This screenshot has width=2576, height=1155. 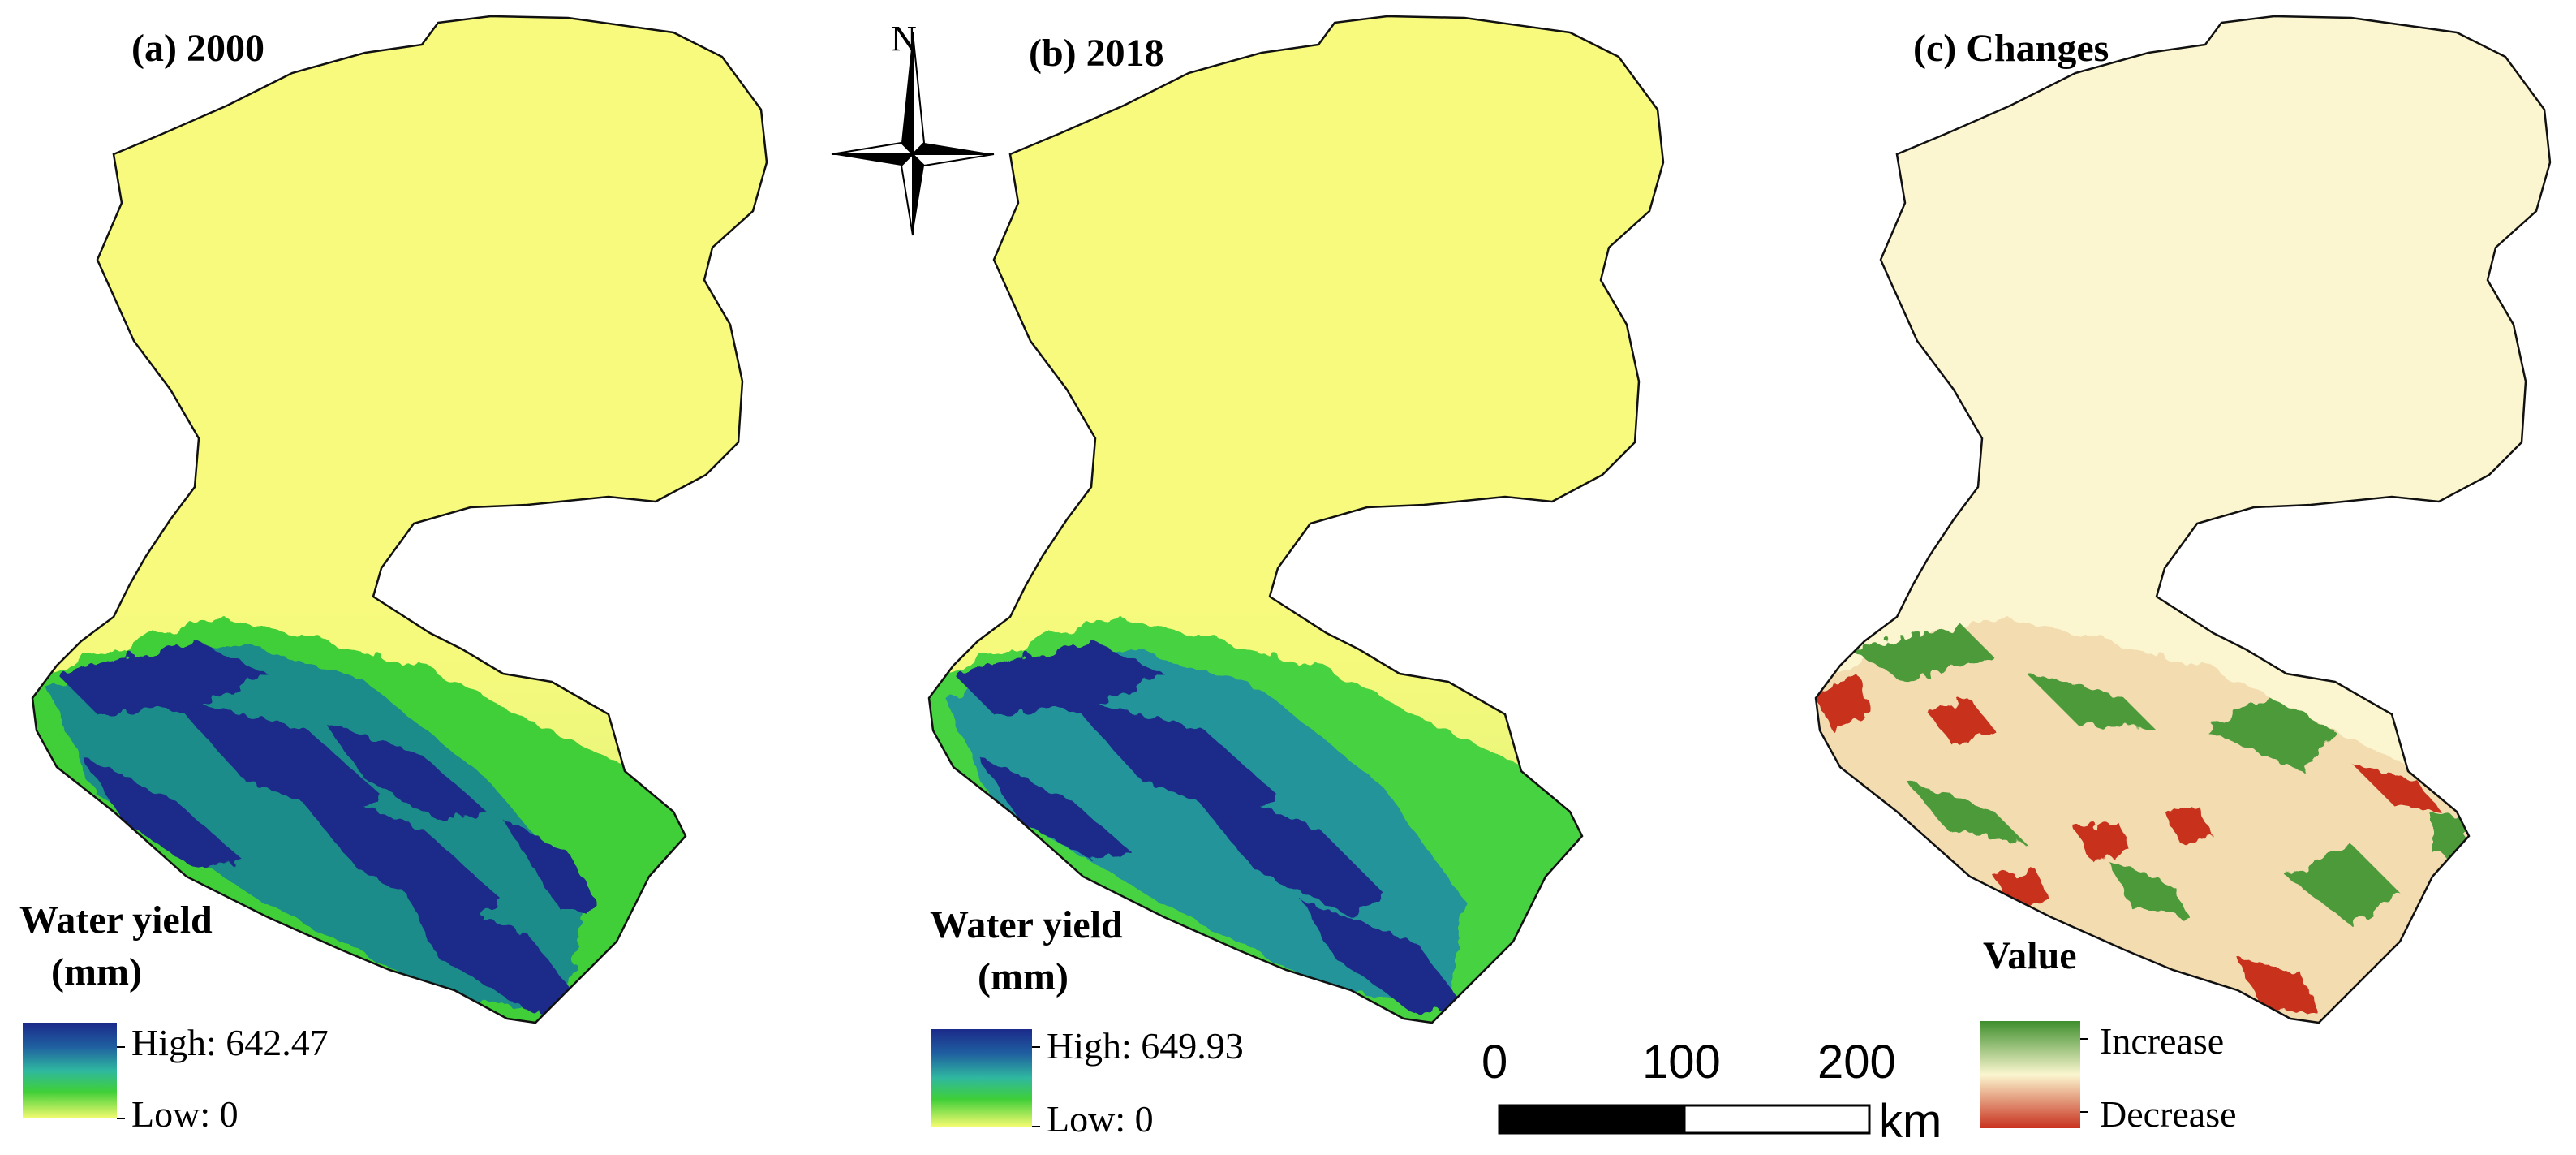 What do you see at coordinates (2168, 1114) in the screenshot?
I see `legend-decrease: Decrease` at bounding box center [2168, 1114].